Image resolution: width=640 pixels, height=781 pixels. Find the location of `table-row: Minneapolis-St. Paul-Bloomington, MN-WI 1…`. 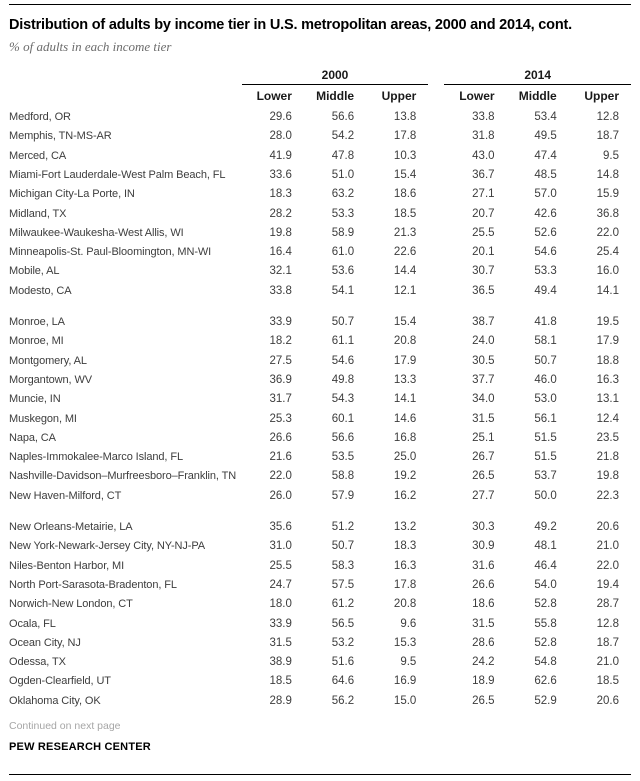

table-row: Minneapolis-St. Paul-Bloomington, MN-WI 1… is located at coordinates (320, 252).